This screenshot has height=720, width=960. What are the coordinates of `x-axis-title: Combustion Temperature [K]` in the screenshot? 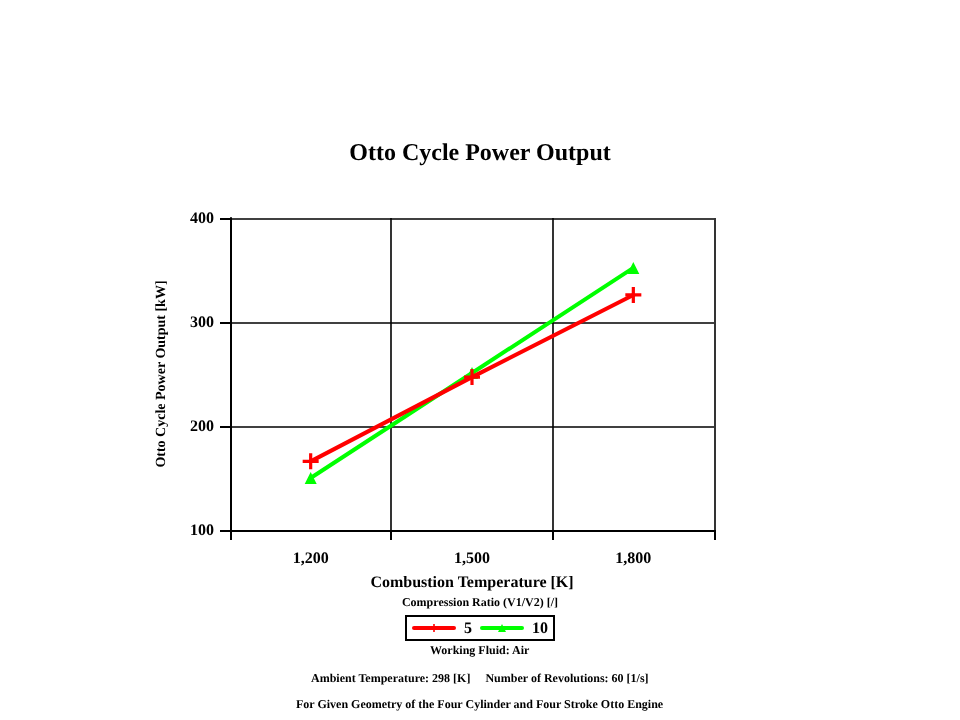 It's located at (472, 582).